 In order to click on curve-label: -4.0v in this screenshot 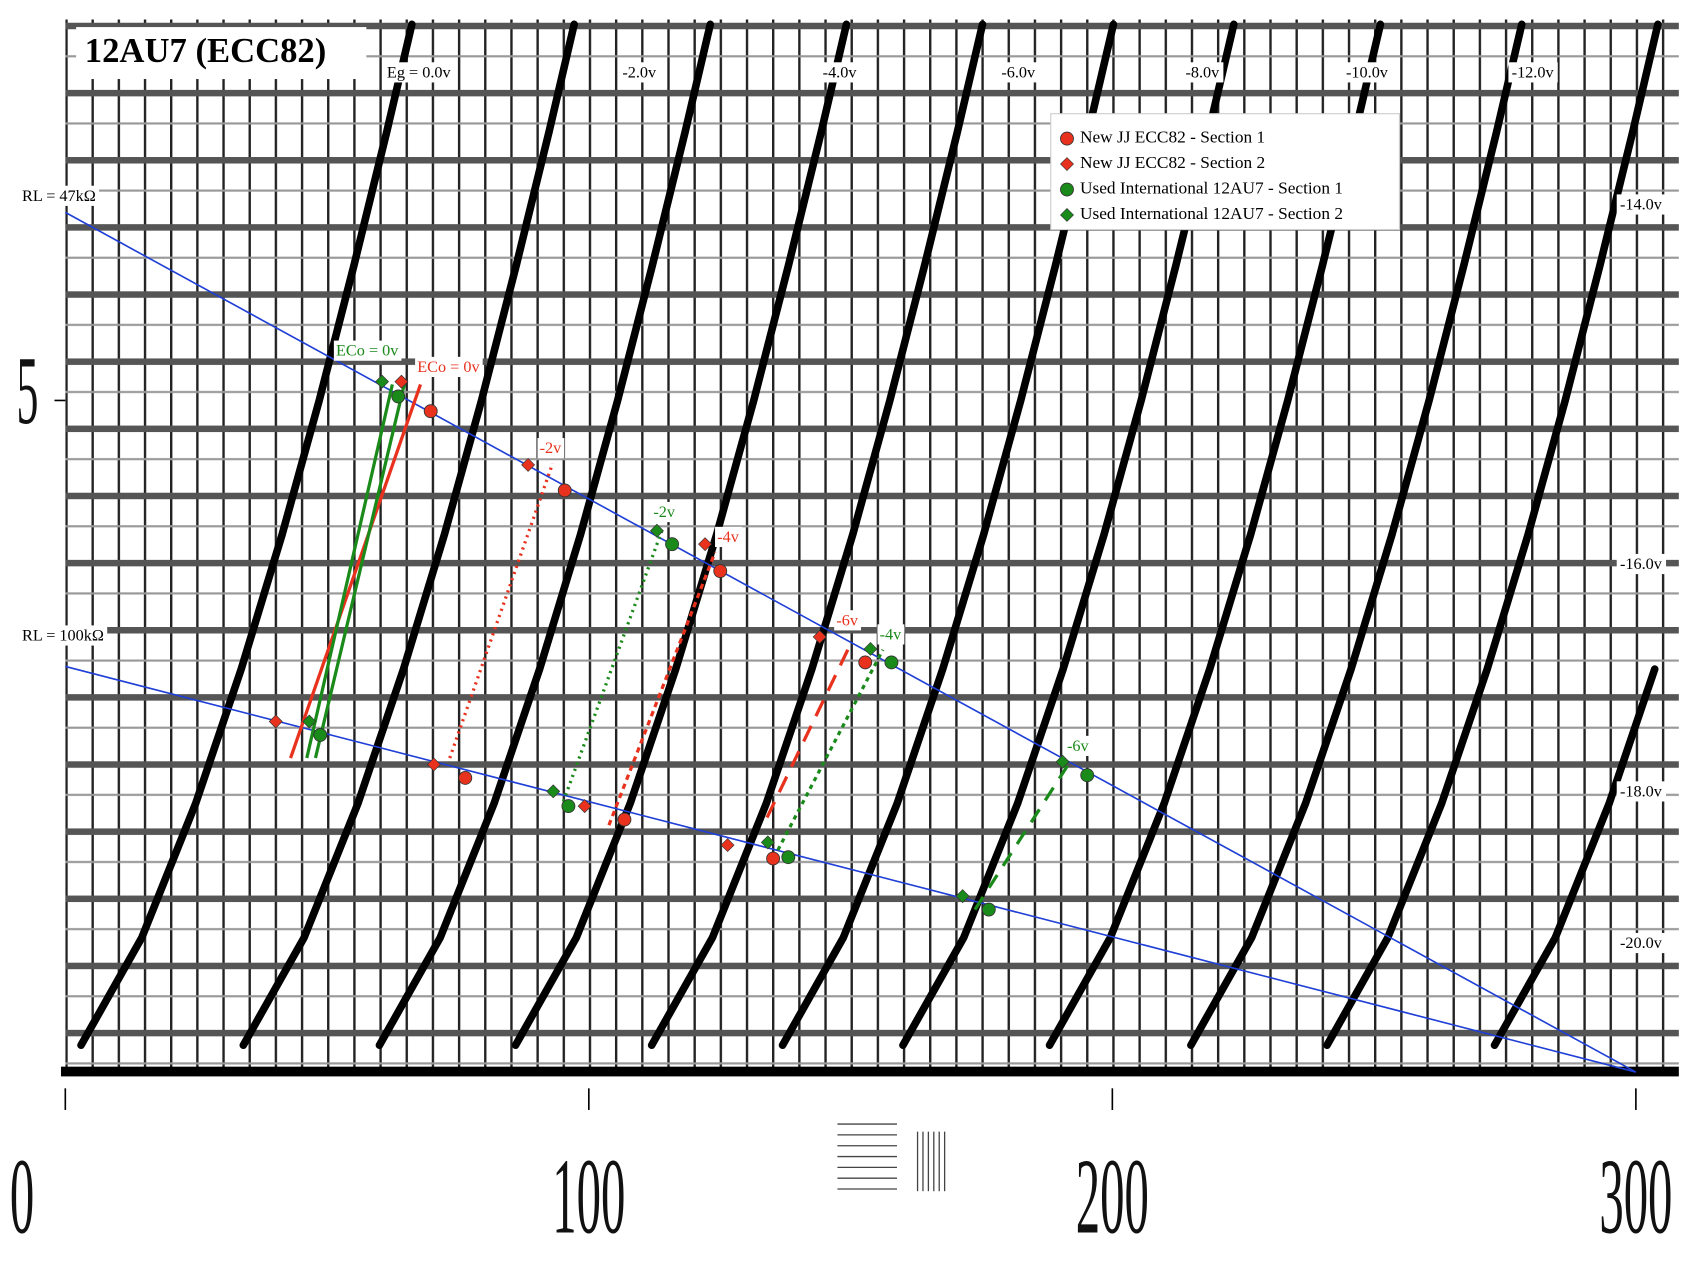, I will do `click(840, 72)`.